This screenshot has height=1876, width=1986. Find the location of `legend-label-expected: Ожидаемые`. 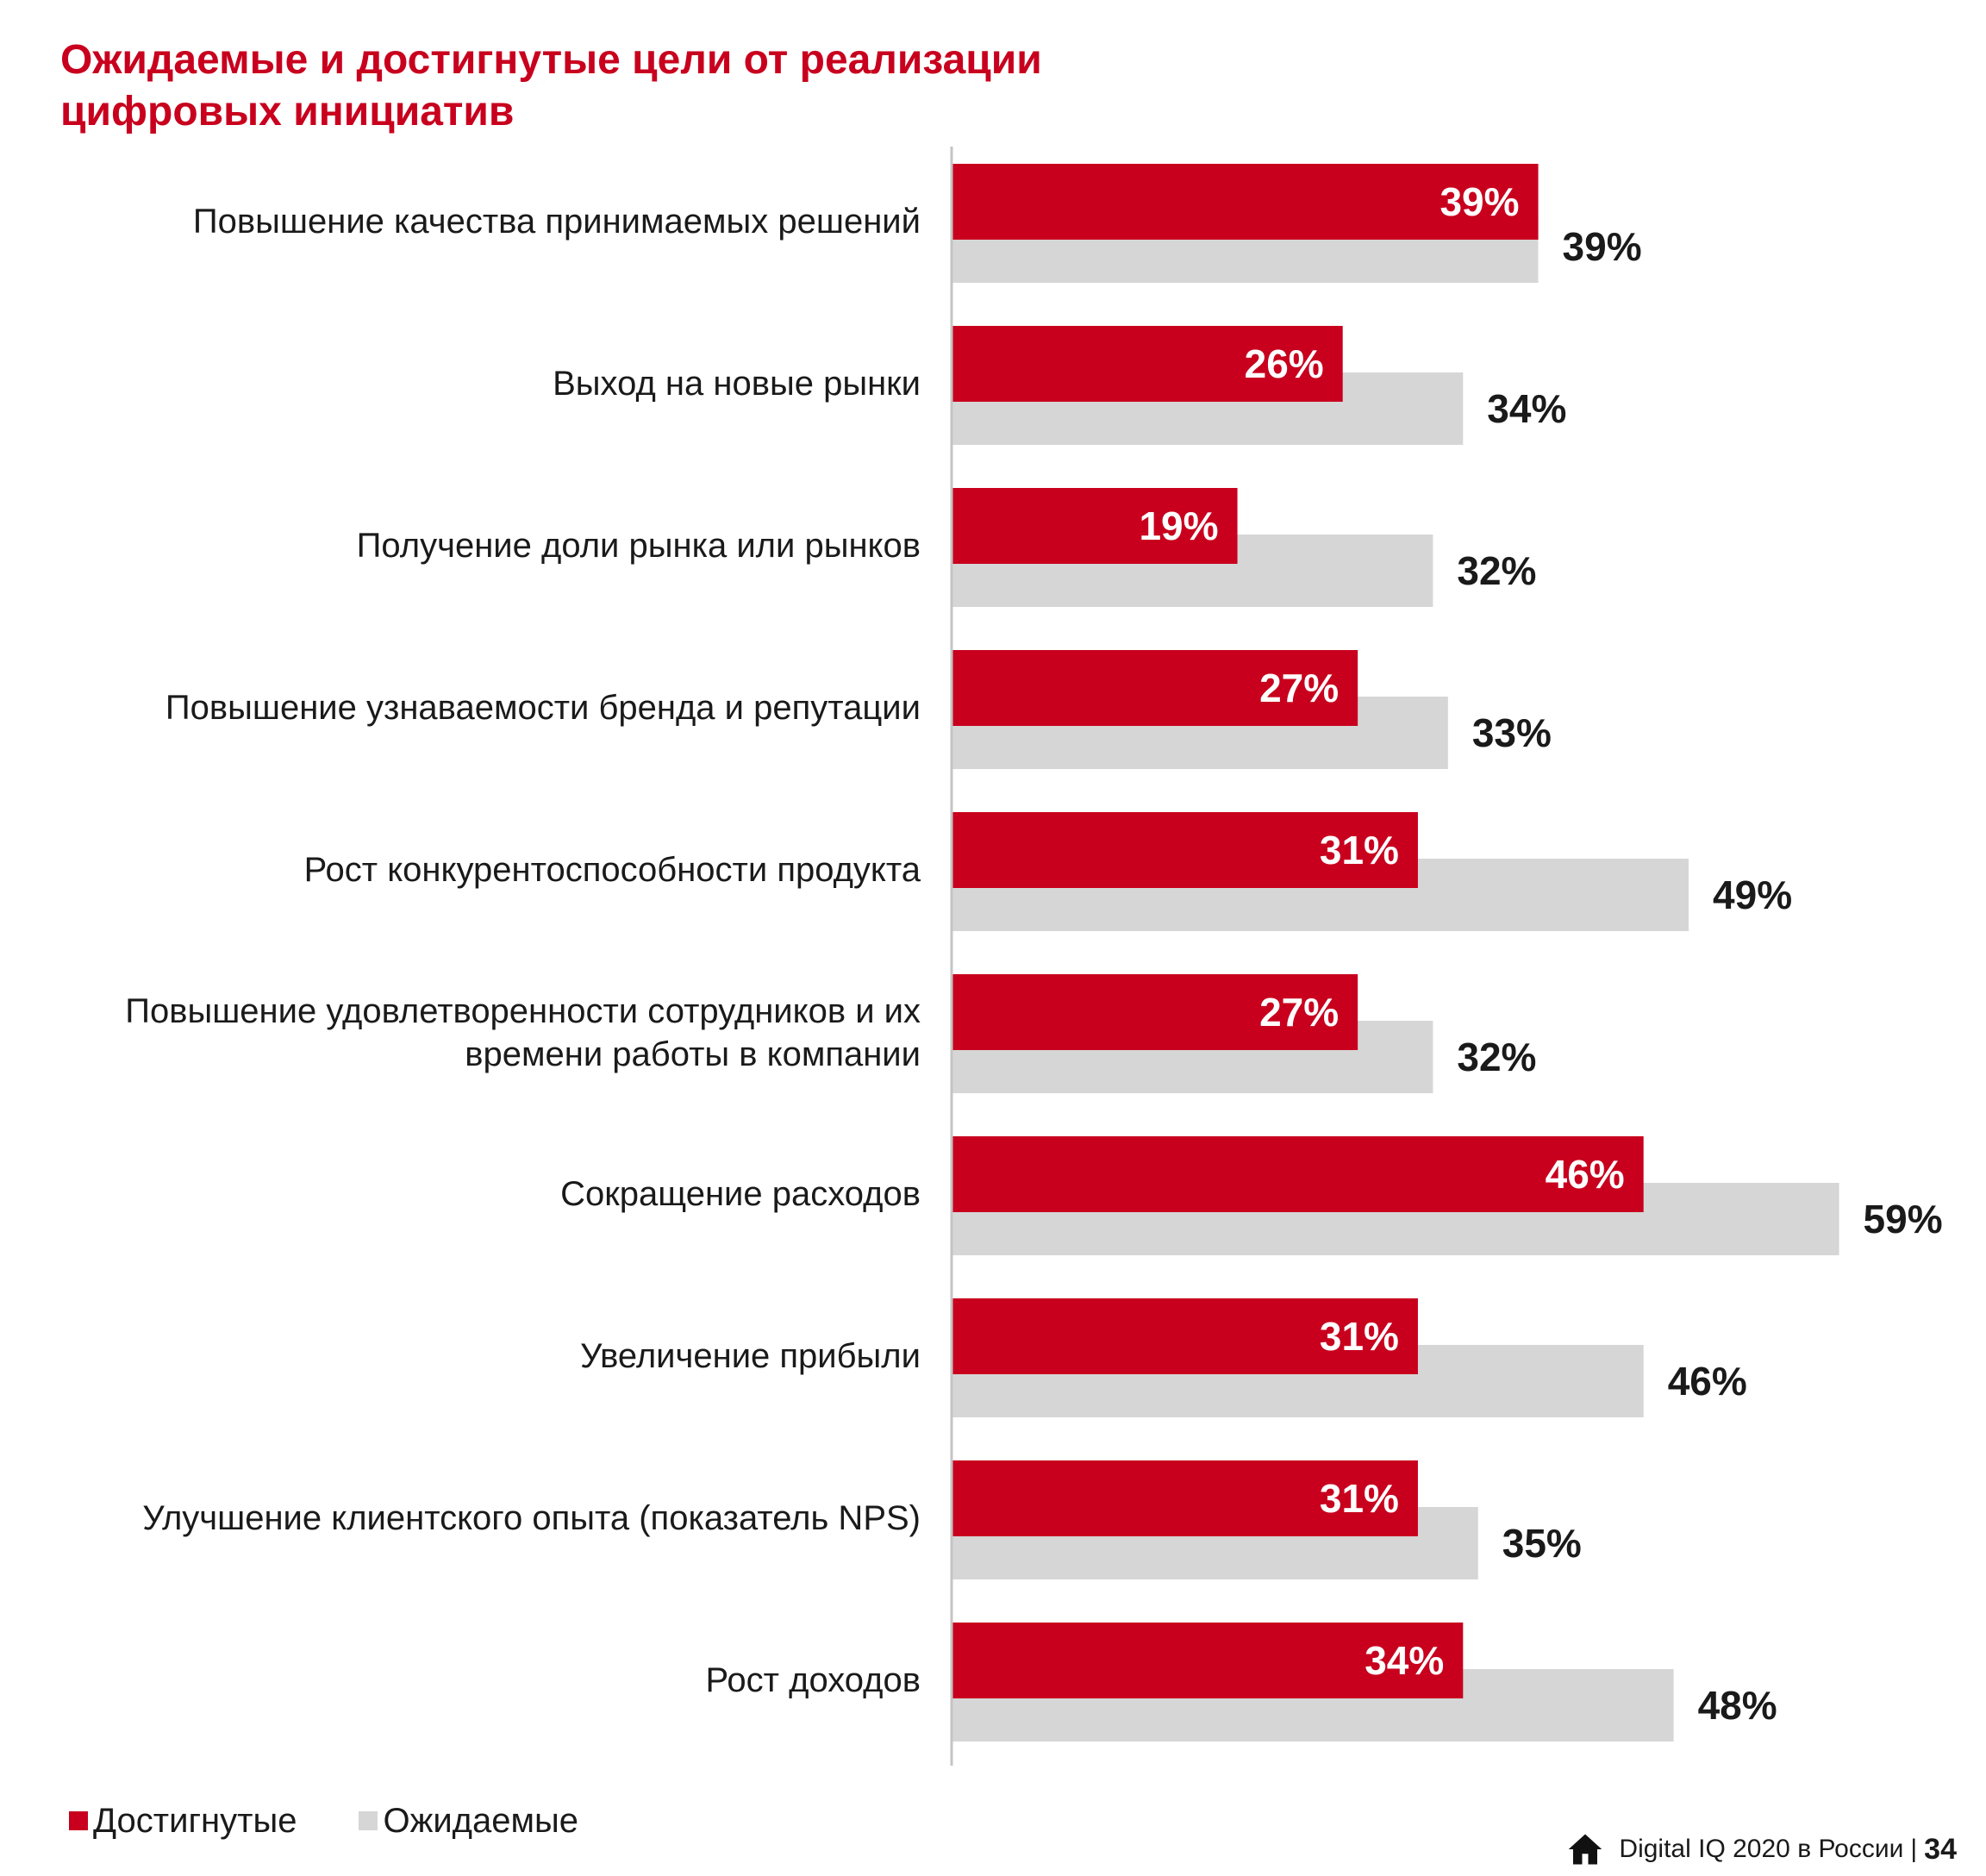

legend-label-expected: Ожидаемые is located at coordinates (480, 1820).